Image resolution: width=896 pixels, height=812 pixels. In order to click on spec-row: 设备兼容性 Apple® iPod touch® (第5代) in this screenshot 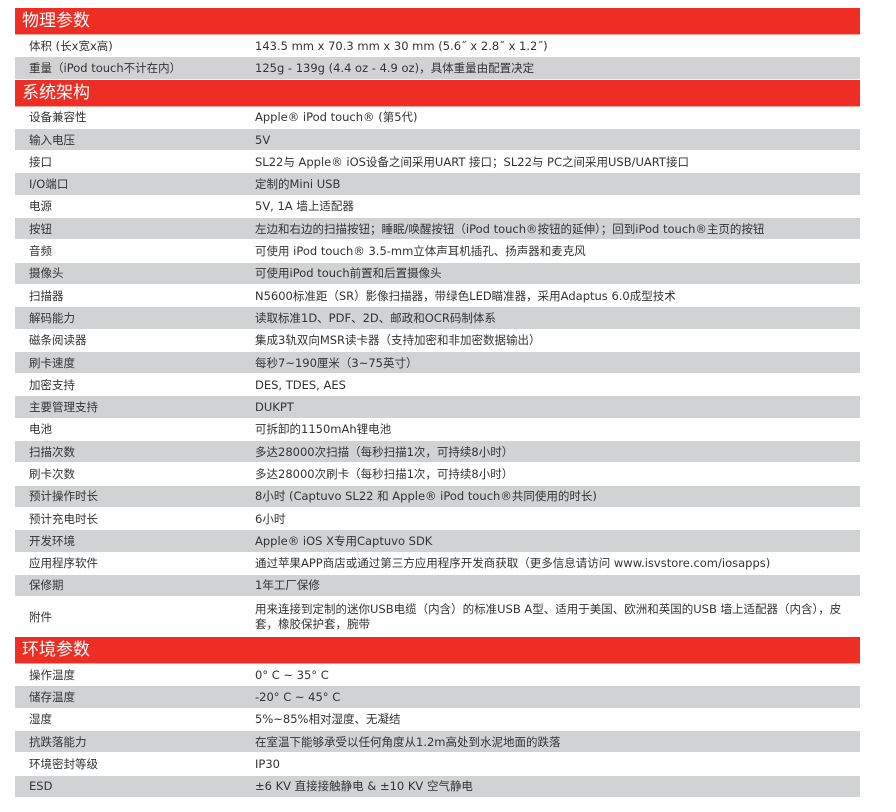, I will do `click(437, 118)`.